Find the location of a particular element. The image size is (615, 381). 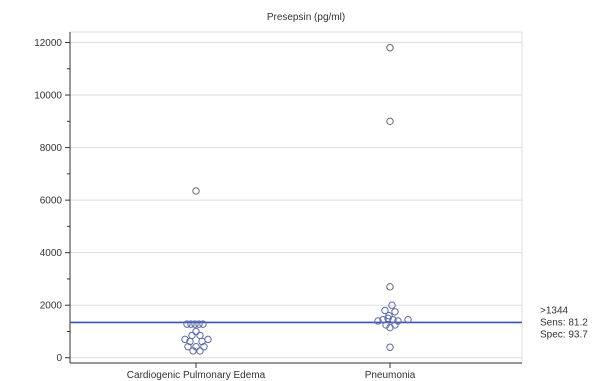

y-tick-label-10000: 10000 is located at coordinates (48, 96).